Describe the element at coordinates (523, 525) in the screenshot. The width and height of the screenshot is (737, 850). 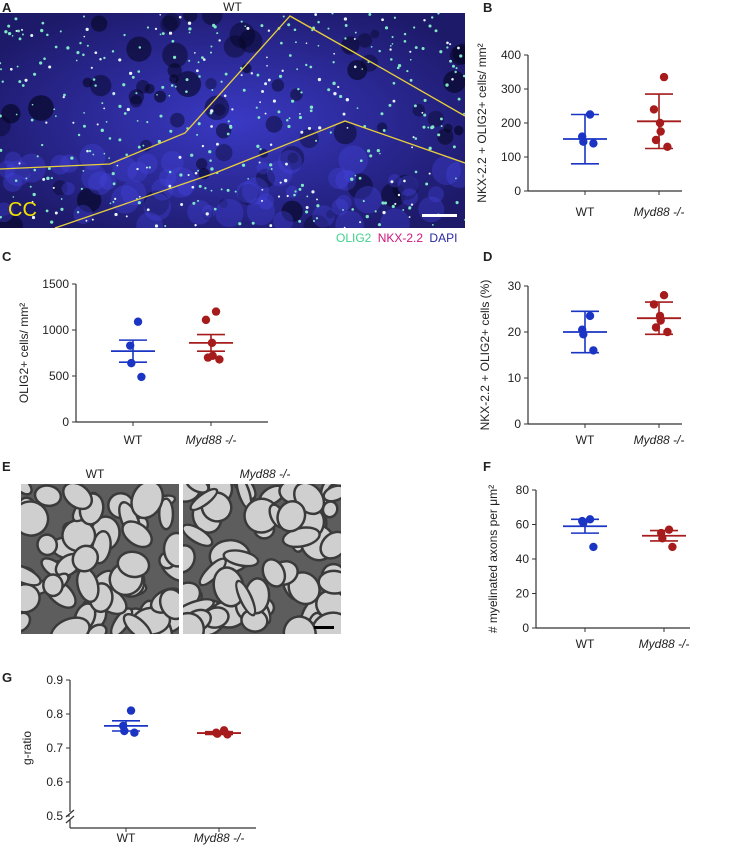
I see `y-tick-label: 60` at that location.